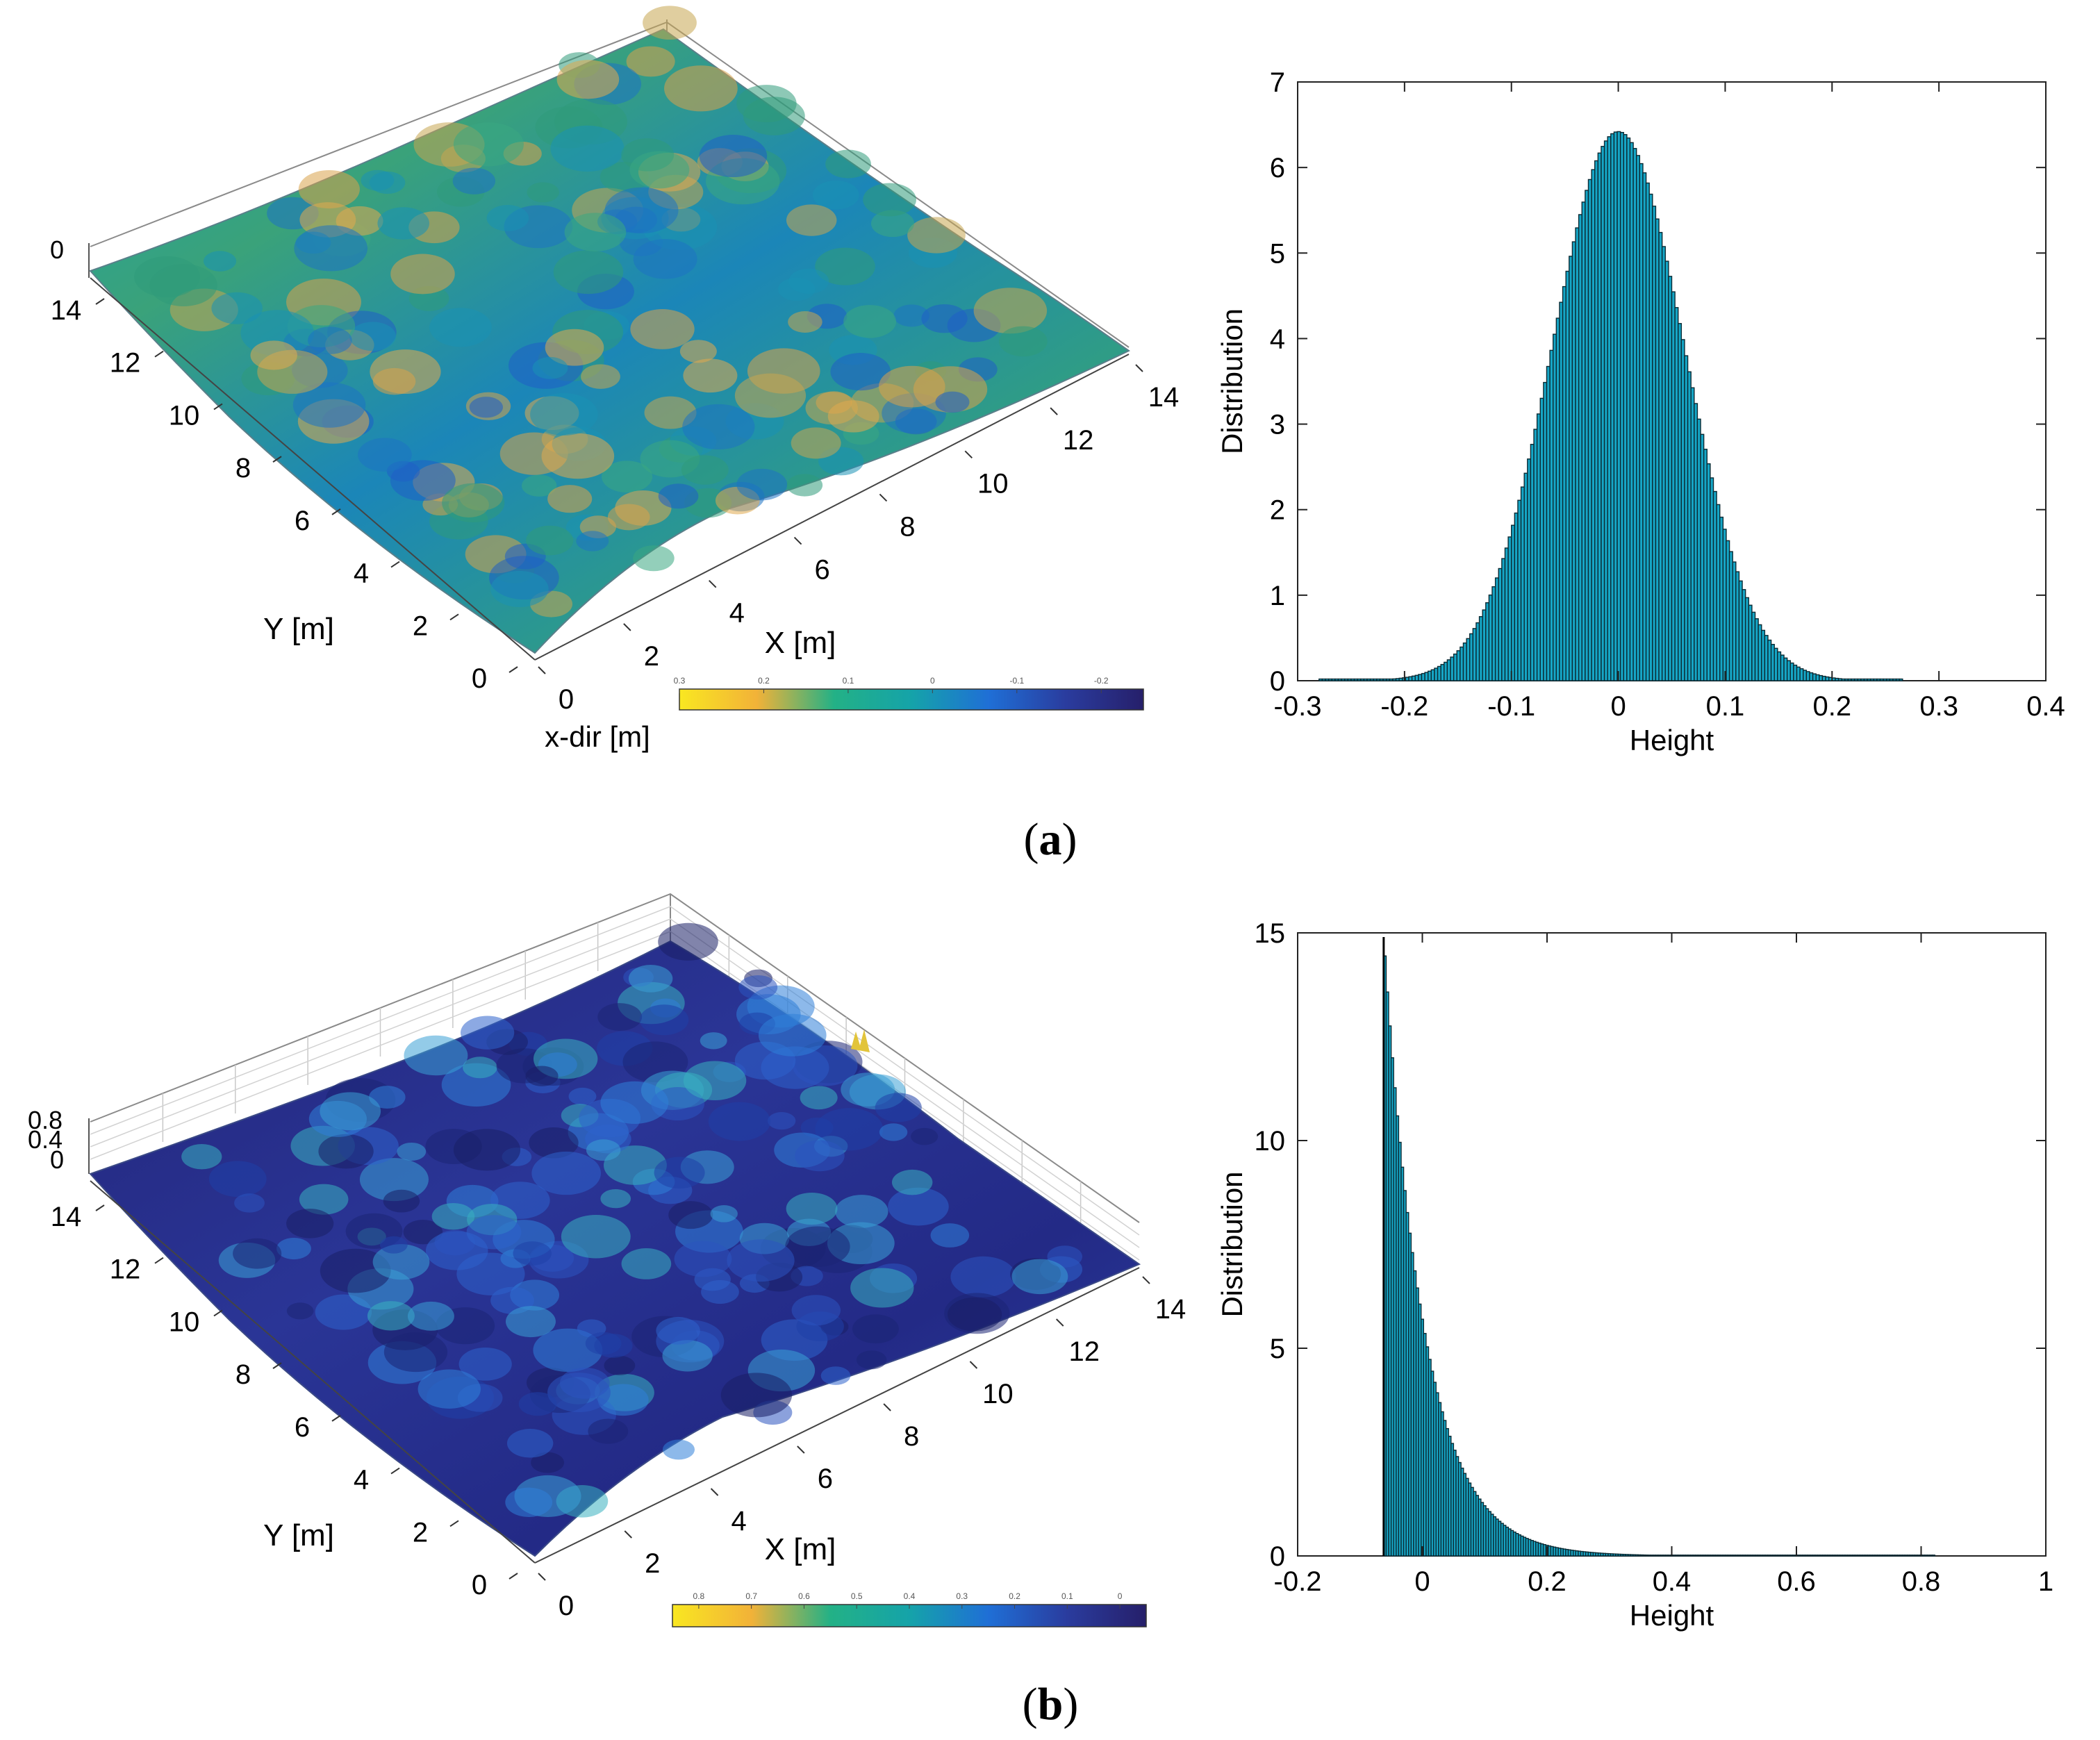 The image size is (2100, 1740). What do you see at coordinates (2045, 707) in the screenshot?
I see `a-hist-xtick-label: 0.4` at bounding box center [2045, 707].